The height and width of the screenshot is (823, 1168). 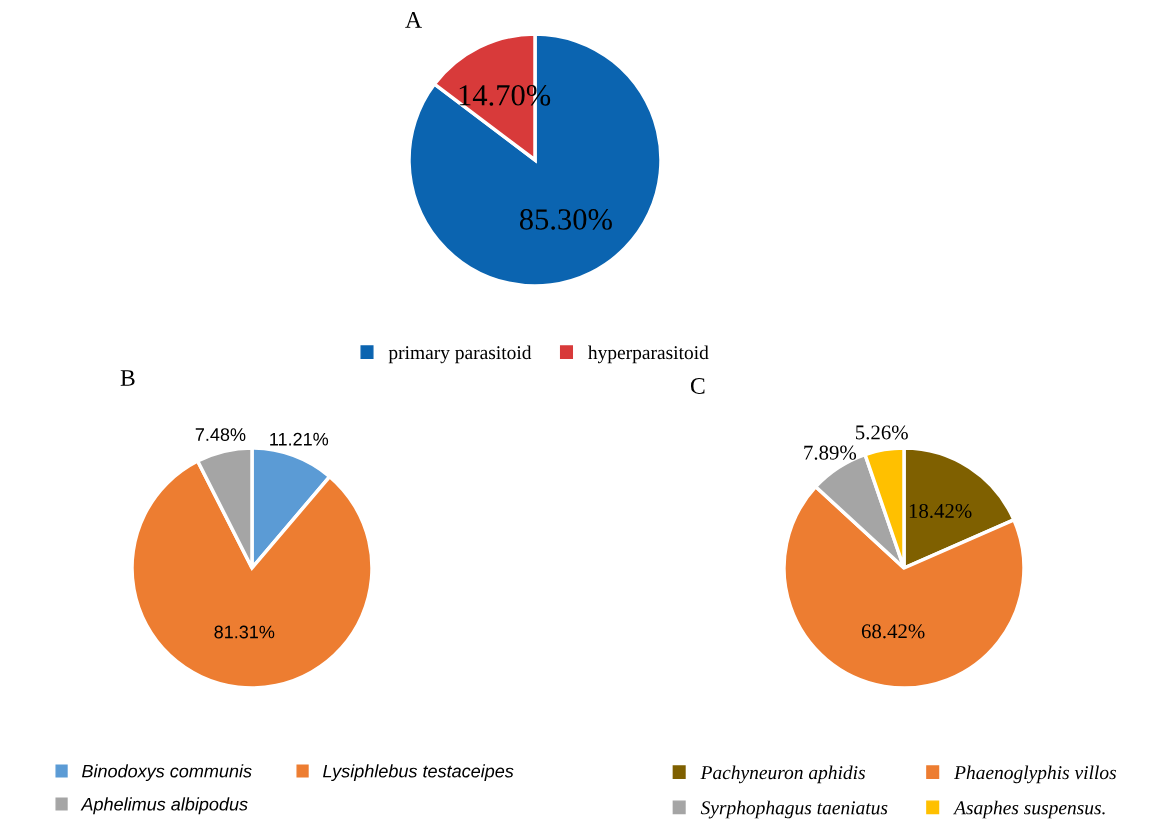 I want to click on data-label: 5.26%, so click(x=882, y=432).